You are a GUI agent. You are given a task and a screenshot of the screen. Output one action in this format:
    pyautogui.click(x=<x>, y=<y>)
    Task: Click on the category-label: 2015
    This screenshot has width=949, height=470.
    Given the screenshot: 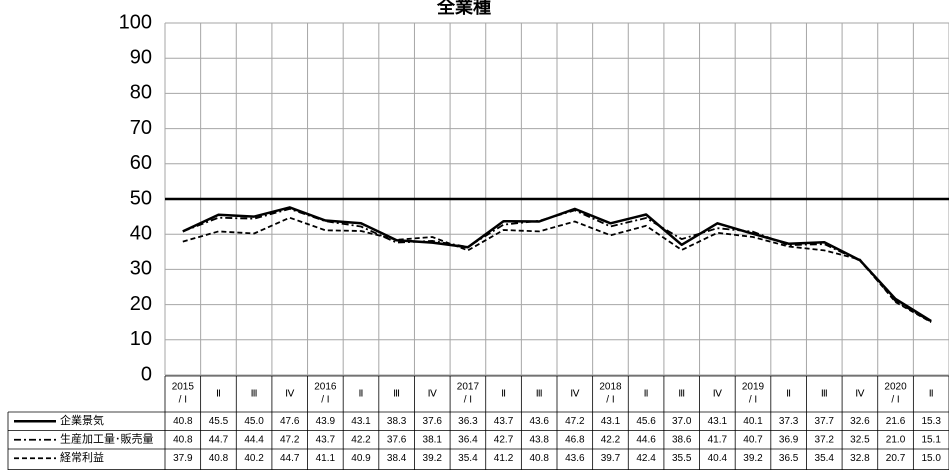 What is the action you would take?
    pyautogui.click(x=183, y=387)
    